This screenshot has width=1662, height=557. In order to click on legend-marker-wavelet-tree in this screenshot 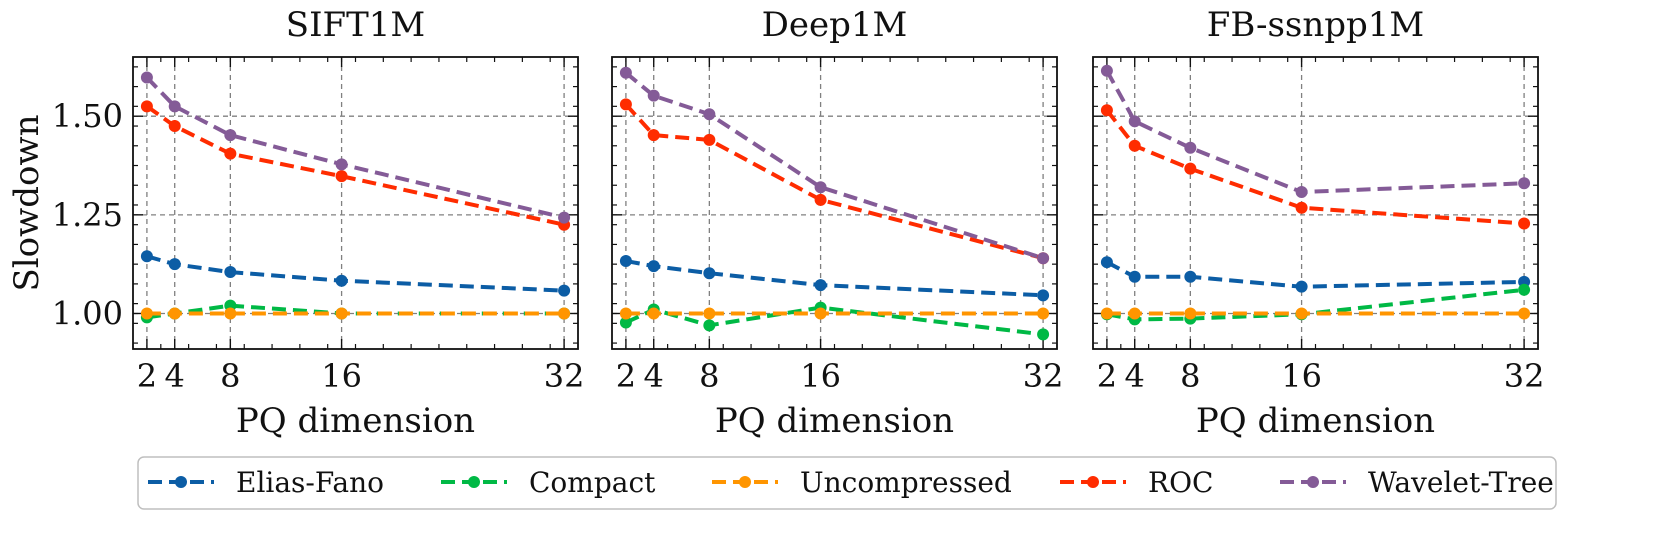, I will do `click(1313, 482)`.